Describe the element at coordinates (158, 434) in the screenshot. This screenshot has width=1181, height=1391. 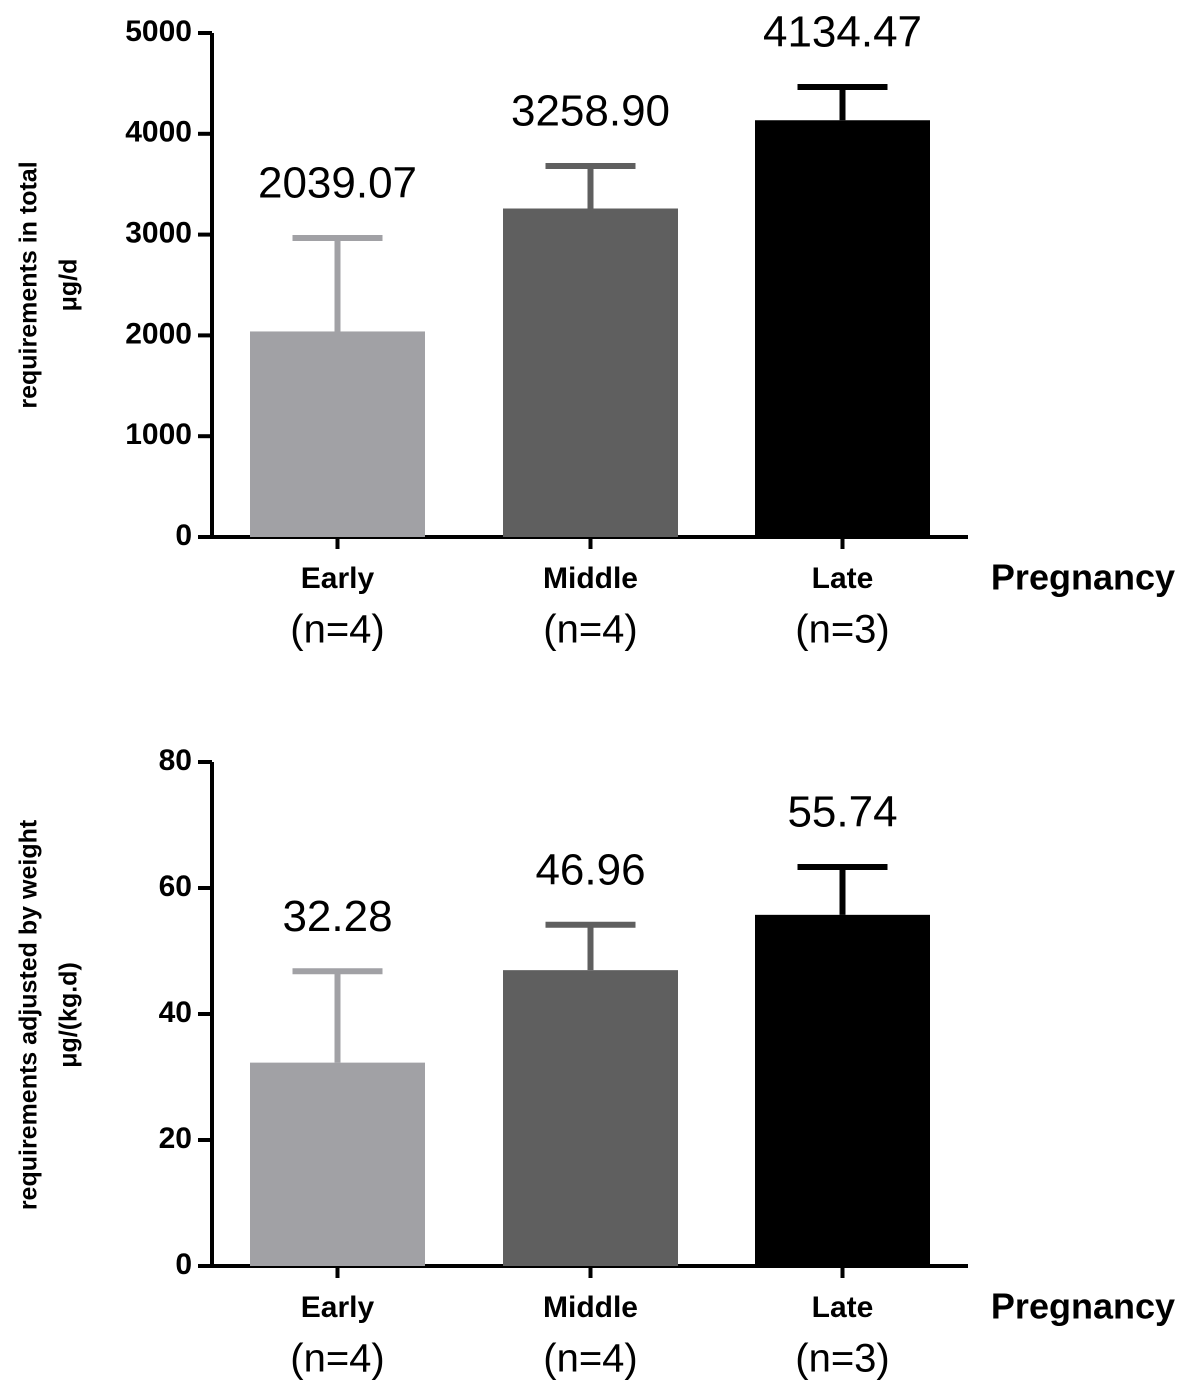
I see `y-tick-label: 1000` at that location.